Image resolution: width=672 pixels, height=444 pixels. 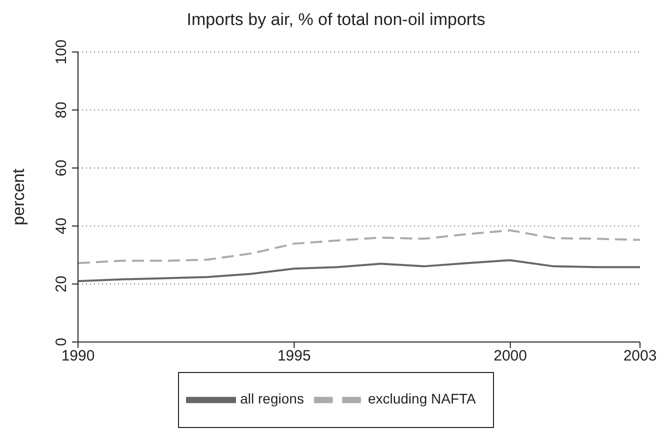 What do you see at coordinates (510, 356) in the screenshot?
I see `x-tick-label: 2000` at bounding box center [510, 356].